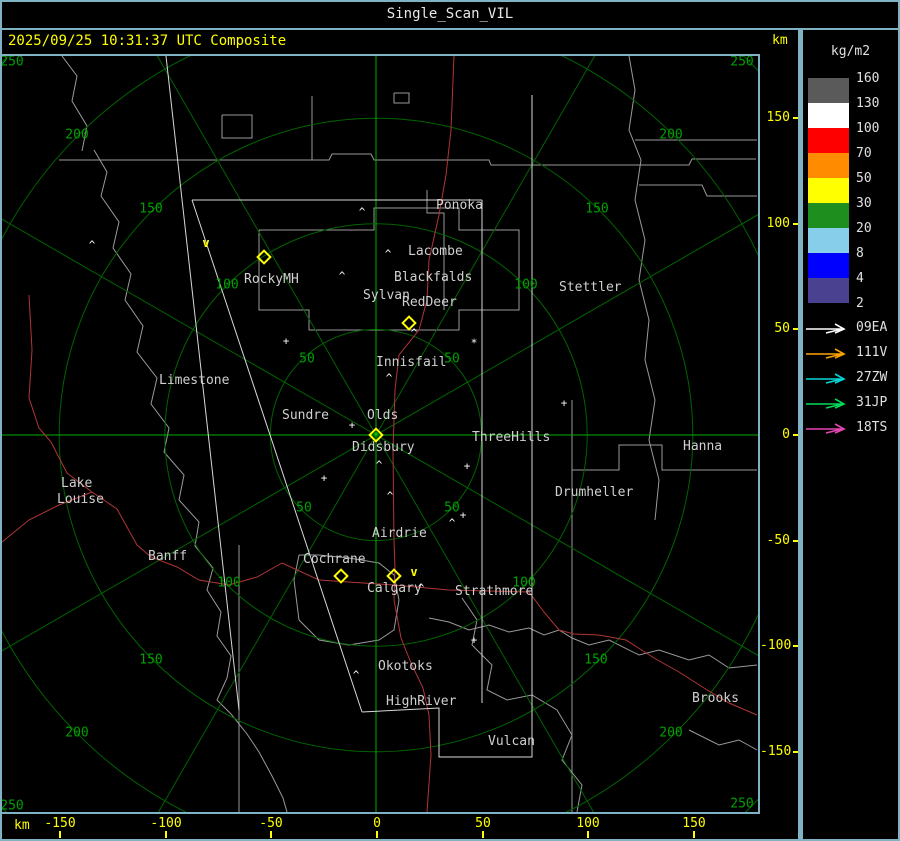 Image resolution: width=900 pixels, height=841 pixels. I want to click on city-label-didsbury: Didsbury, so click(383, 447).